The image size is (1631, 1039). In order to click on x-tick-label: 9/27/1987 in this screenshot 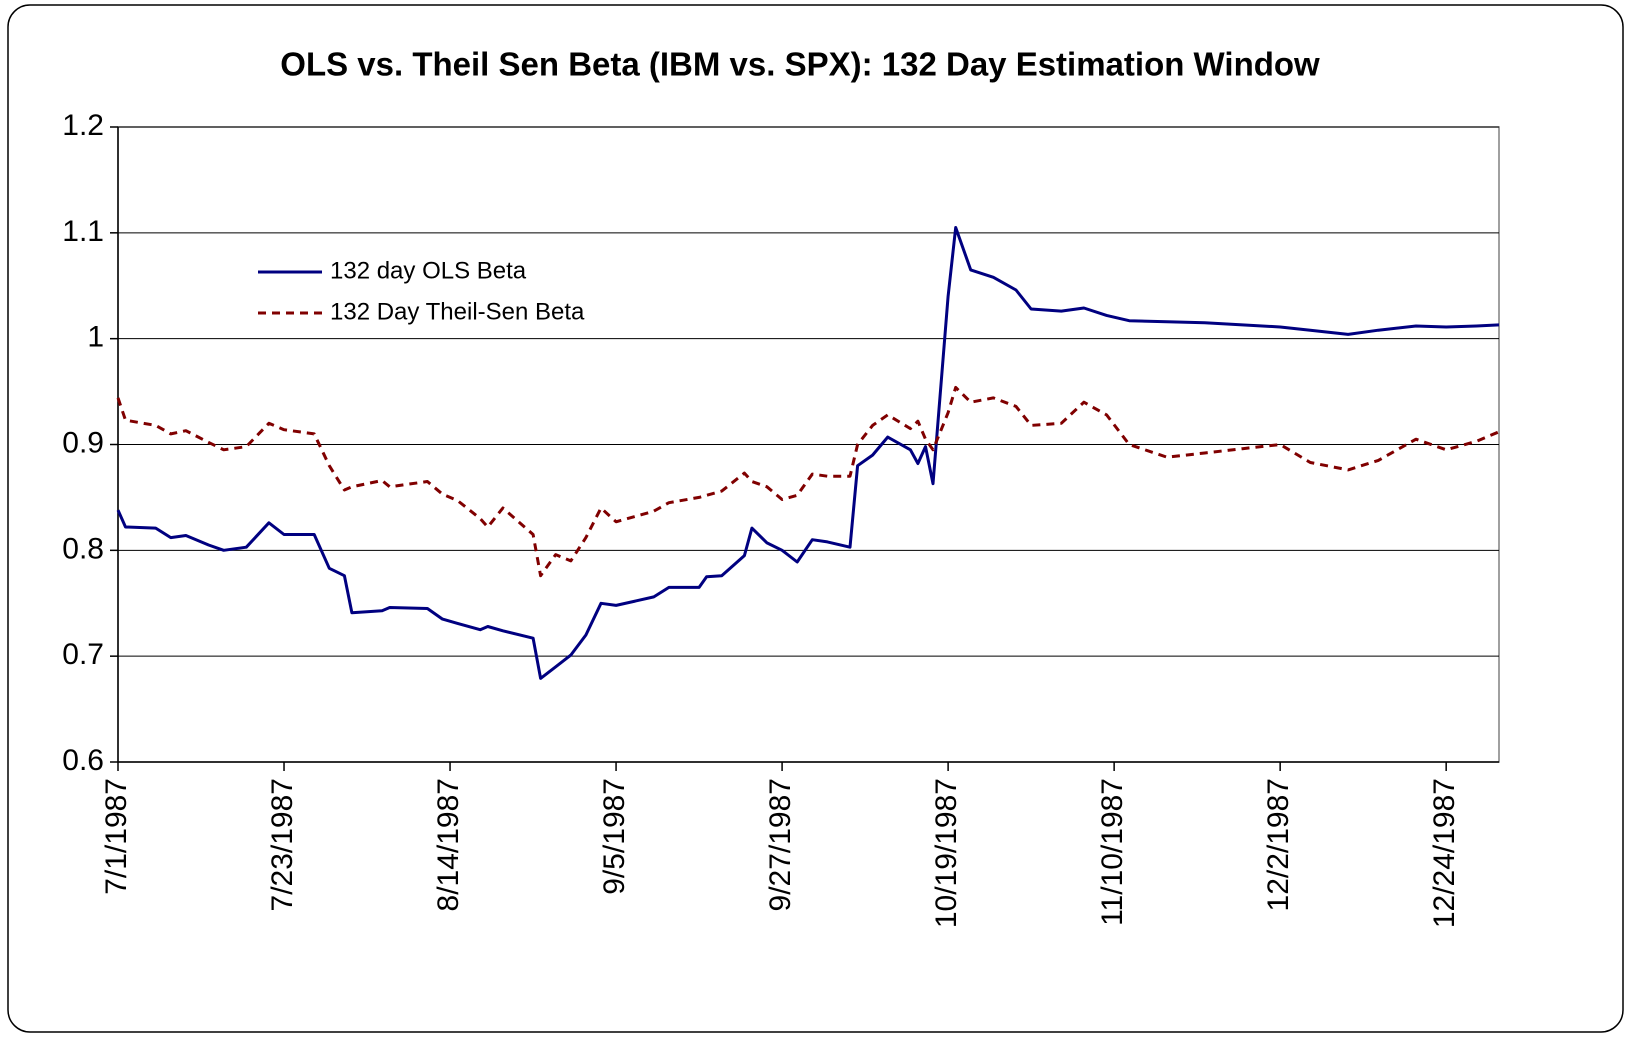, I will do `click(780, 844)`.